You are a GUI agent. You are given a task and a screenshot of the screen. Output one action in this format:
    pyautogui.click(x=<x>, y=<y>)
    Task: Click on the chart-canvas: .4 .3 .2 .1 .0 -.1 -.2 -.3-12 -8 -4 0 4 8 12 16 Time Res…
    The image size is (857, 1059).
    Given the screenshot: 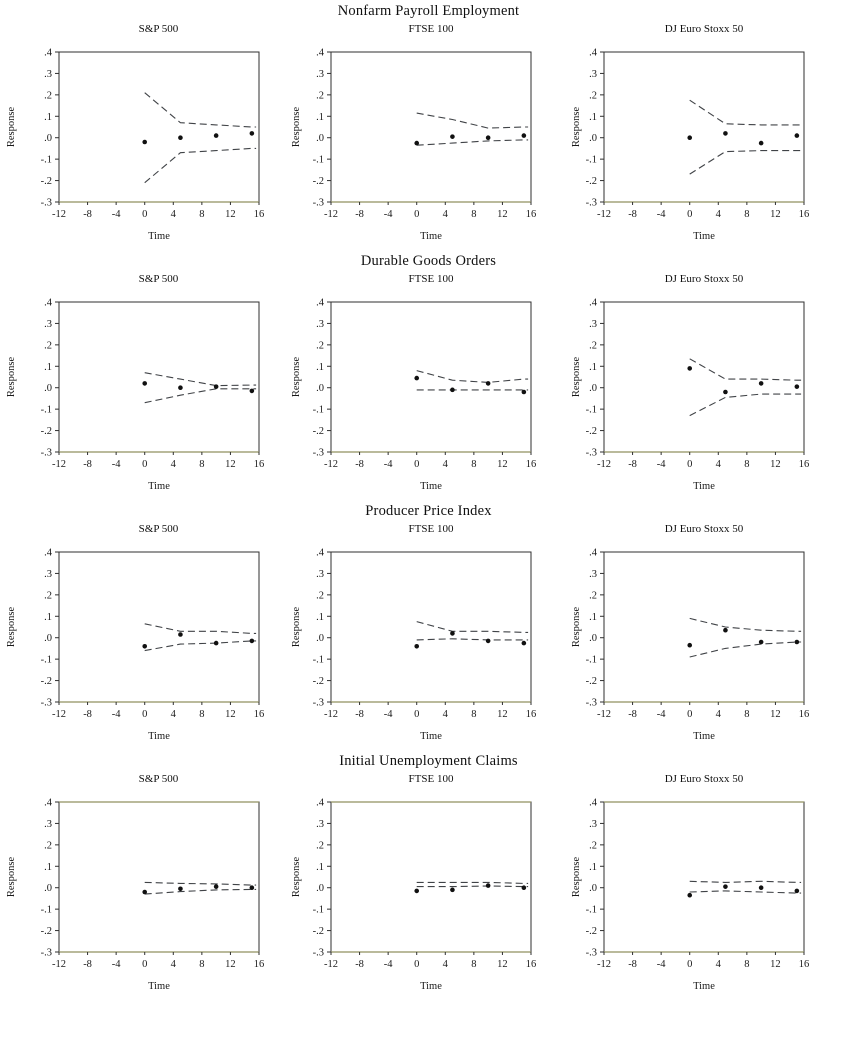 What is the action you would take?
    pyautogui.click(x=413, y=895)
    